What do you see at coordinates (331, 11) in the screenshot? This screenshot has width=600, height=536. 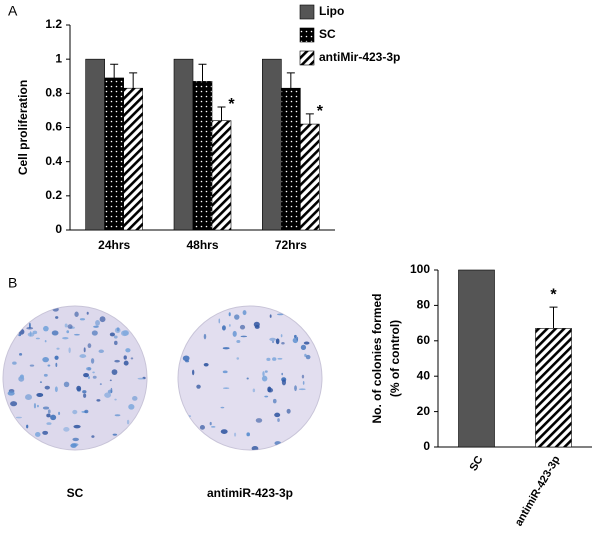 I see `legend-label: Lipo` at bounding box center [331, 11].